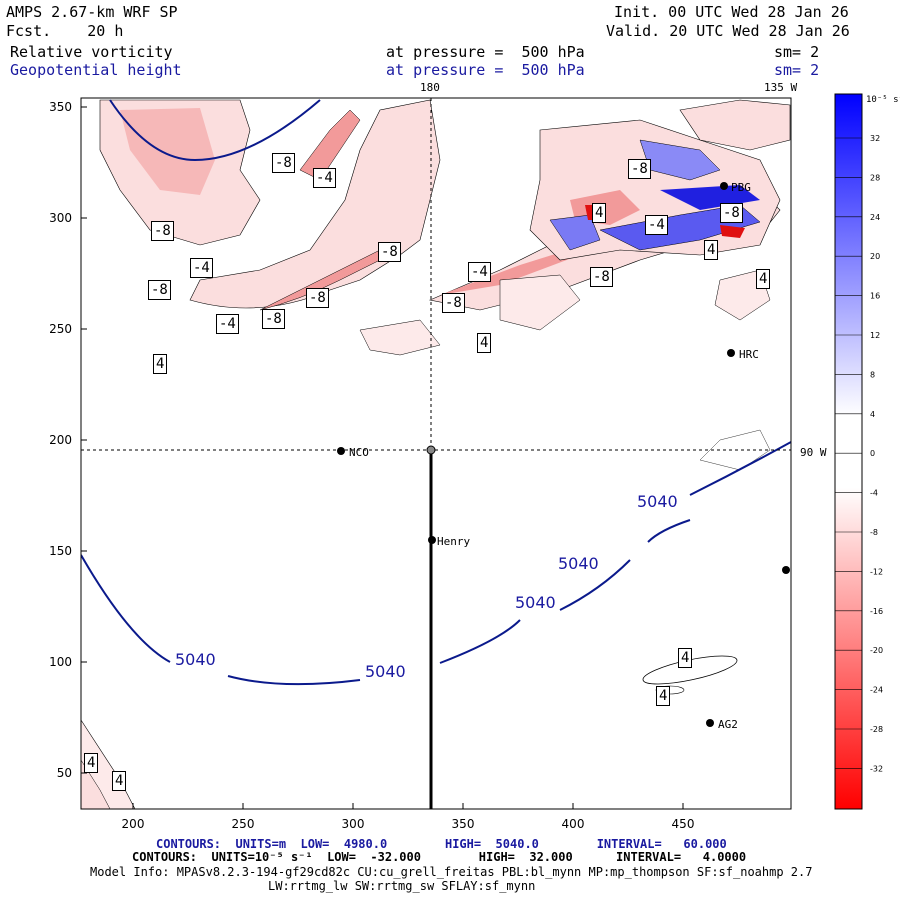 The image size is (900, 900). Describe the element at coordinates (64, 773) in the screenshot. I see `y-tick-label: 50` at that location.